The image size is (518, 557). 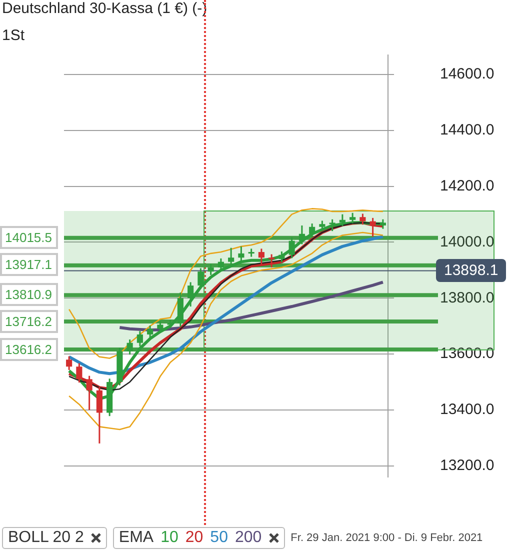 I want to click on text: 50, so click(x=219, y=538).